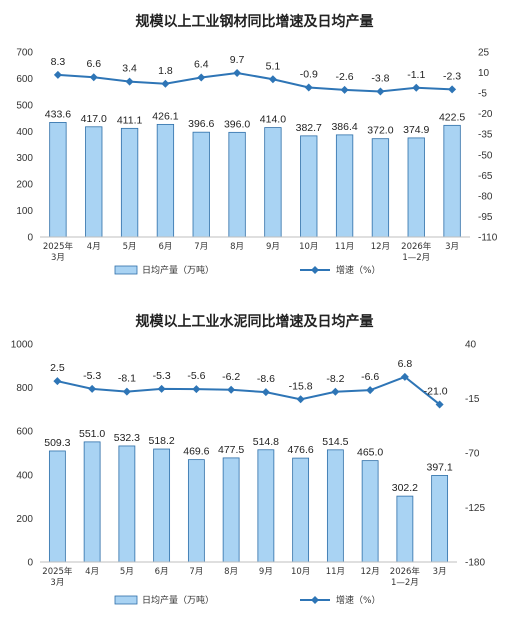 The width and height of the screenshot is (509, 625). I want to click on left-axis-tick-label: 1000, so click(22, 345).